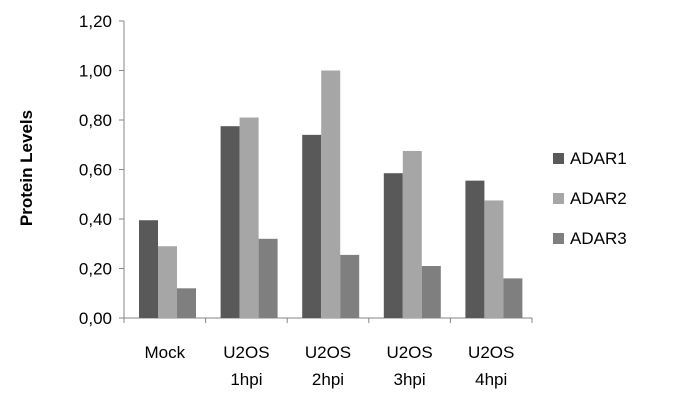 This screenshot has width=675, height=393. I want to click on y-tick-label: 1,20, so click(95, 21).